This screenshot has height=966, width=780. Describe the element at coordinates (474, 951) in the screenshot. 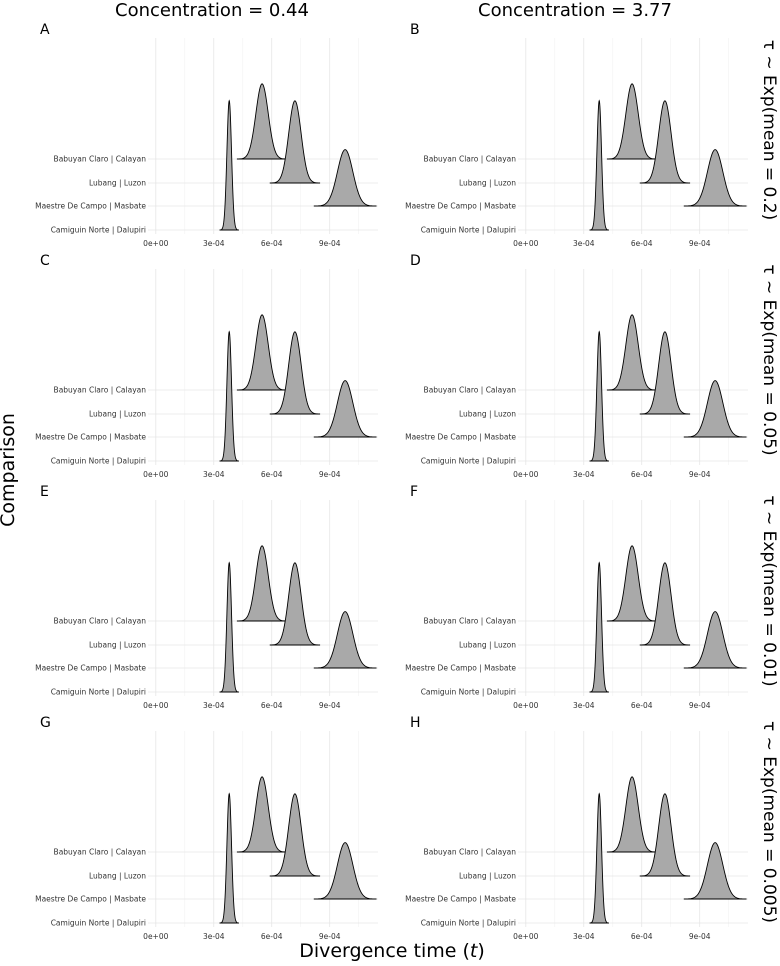

I see `x-axis-title-var: t` at that location.